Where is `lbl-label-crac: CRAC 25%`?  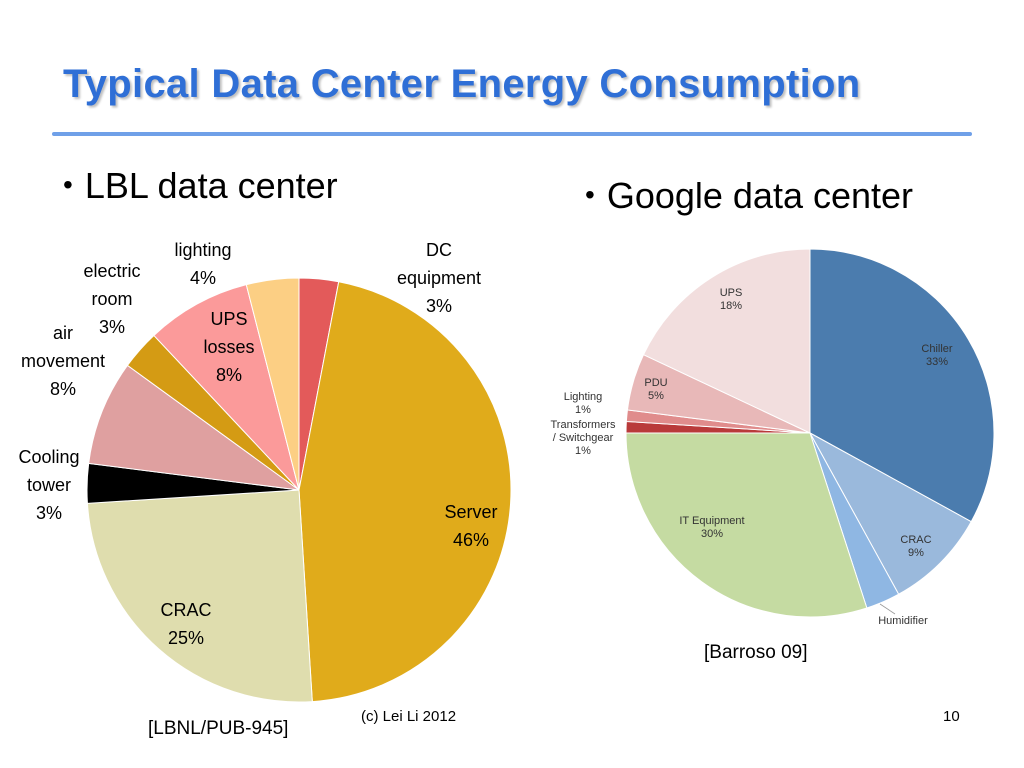 lbl-label-crac: CRAC 25% is located at coordinates (186, 624).